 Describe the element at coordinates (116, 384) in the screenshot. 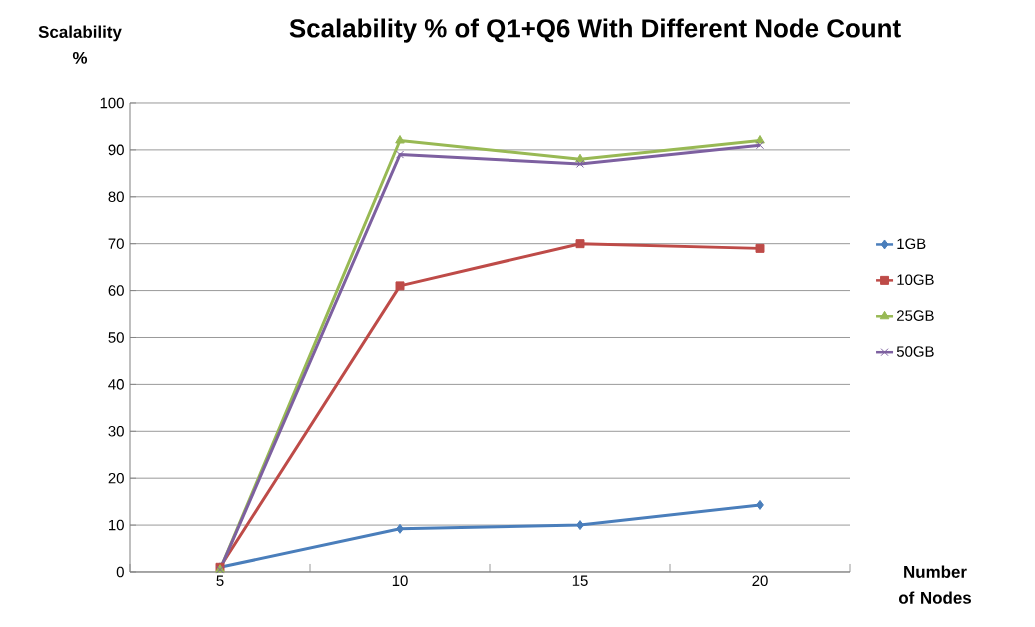

I see `y-tick-label: 40` at that location.